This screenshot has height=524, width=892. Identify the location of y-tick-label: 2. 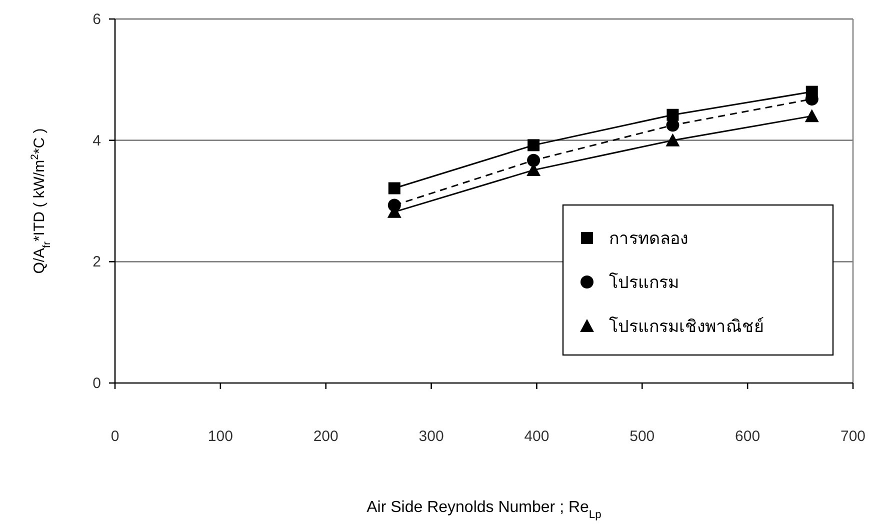
(96, 262).